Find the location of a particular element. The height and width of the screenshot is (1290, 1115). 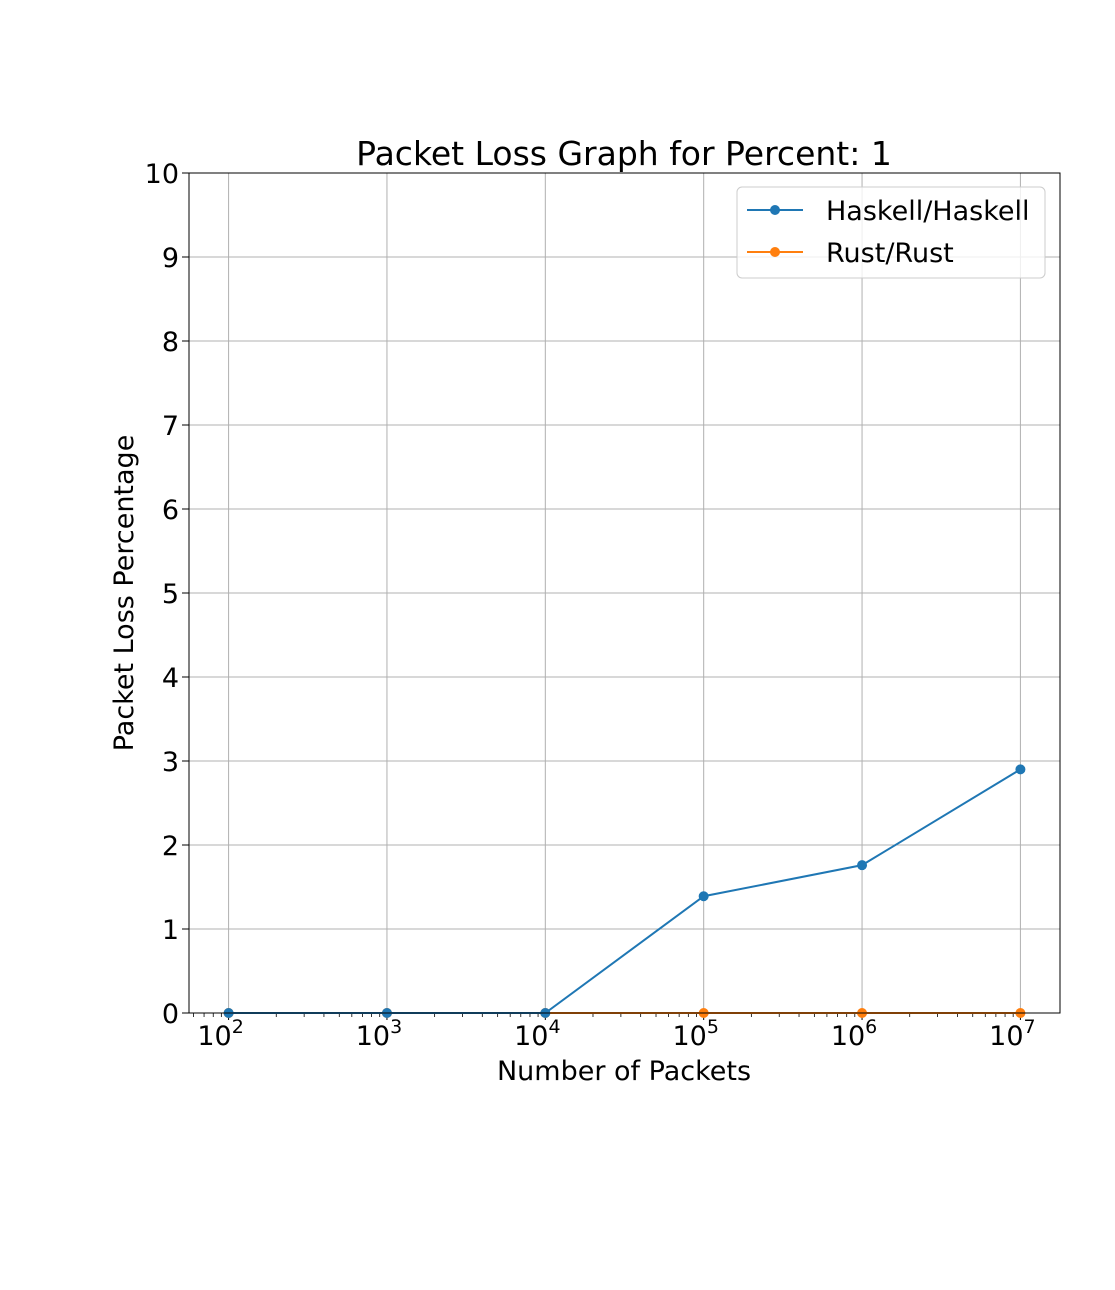

legend-label: Haskell/Haskell is located at coordinates (928, 211).